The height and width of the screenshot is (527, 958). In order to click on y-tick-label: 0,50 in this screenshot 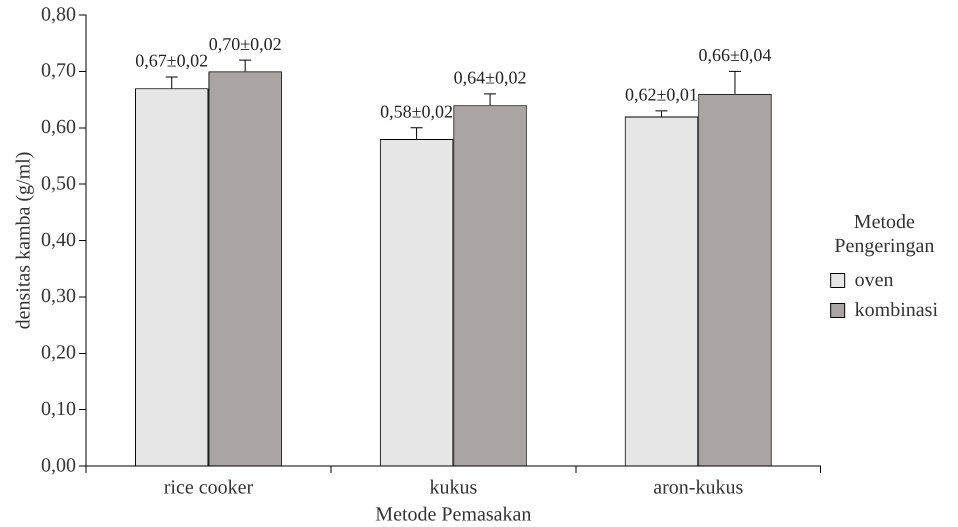, I will do `click(58, 183)`.